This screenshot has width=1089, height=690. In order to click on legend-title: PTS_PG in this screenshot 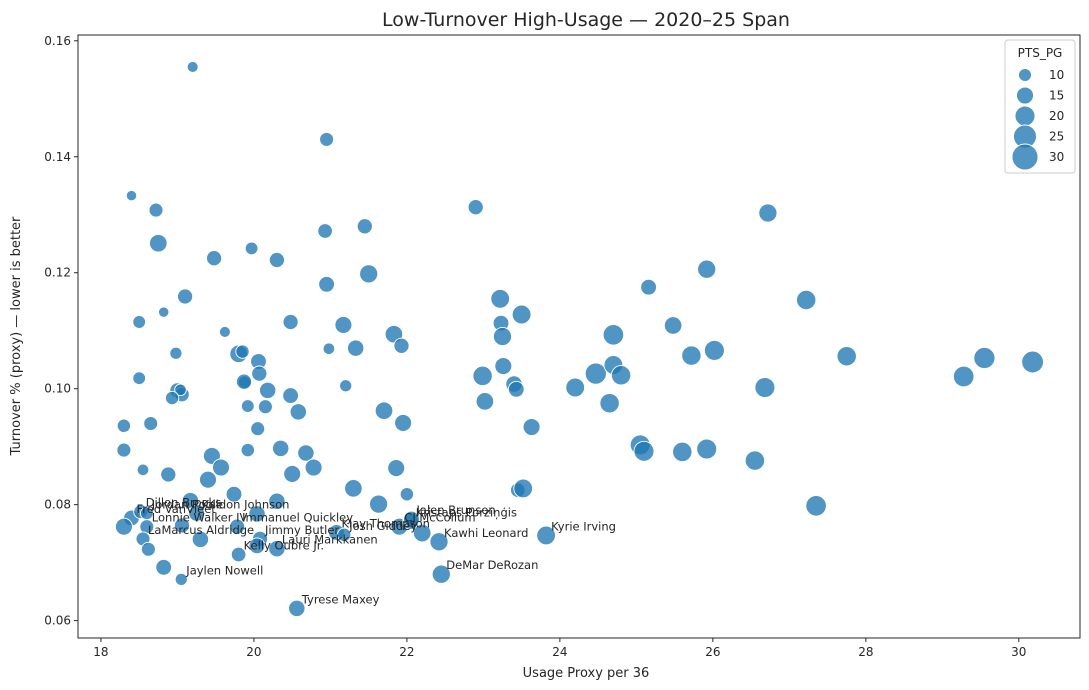, I will do `click(1040, 53)`.